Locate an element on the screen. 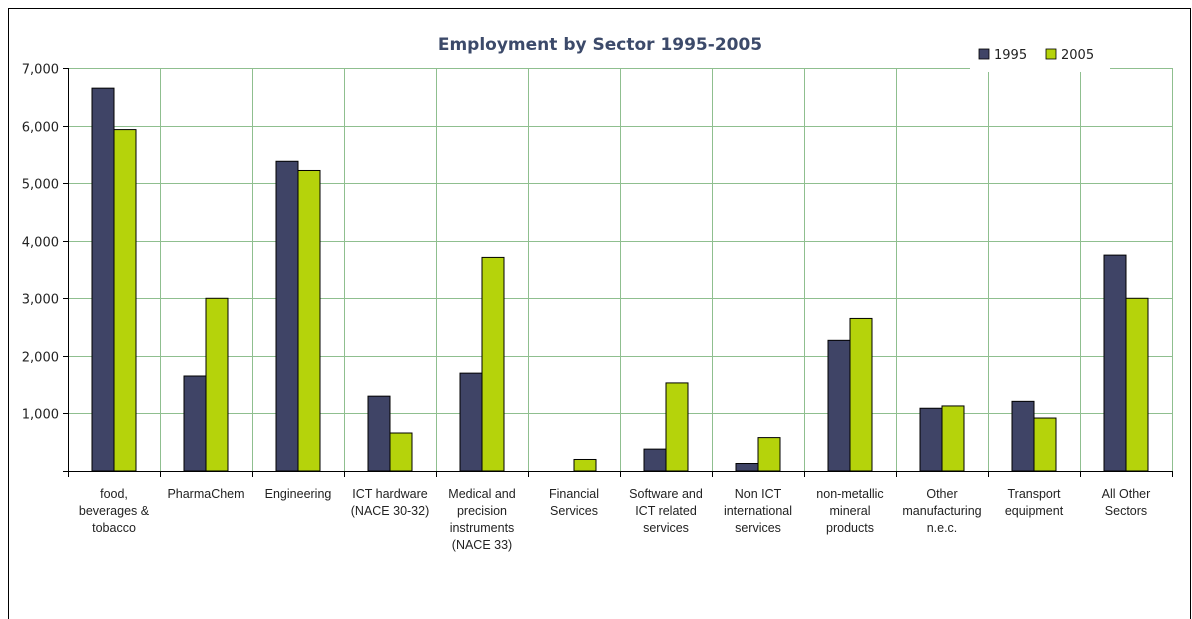  x-tick-label-line: precision is located at coordinates (482, 511).